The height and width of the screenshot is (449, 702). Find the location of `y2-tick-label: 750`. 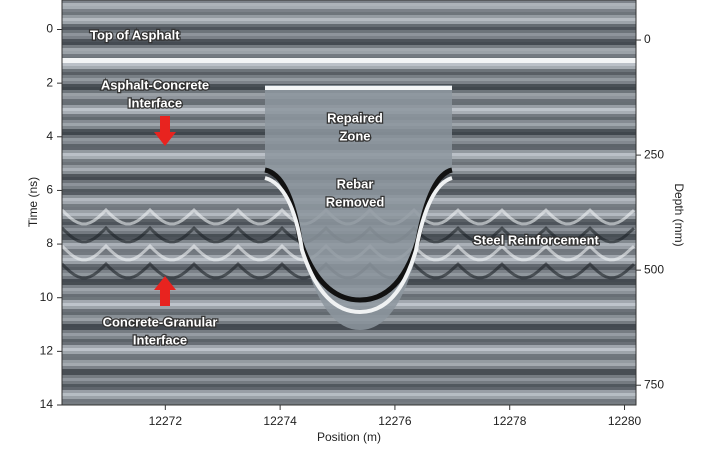

y2-tick-label: 750 is located at coordinates (654, 384).